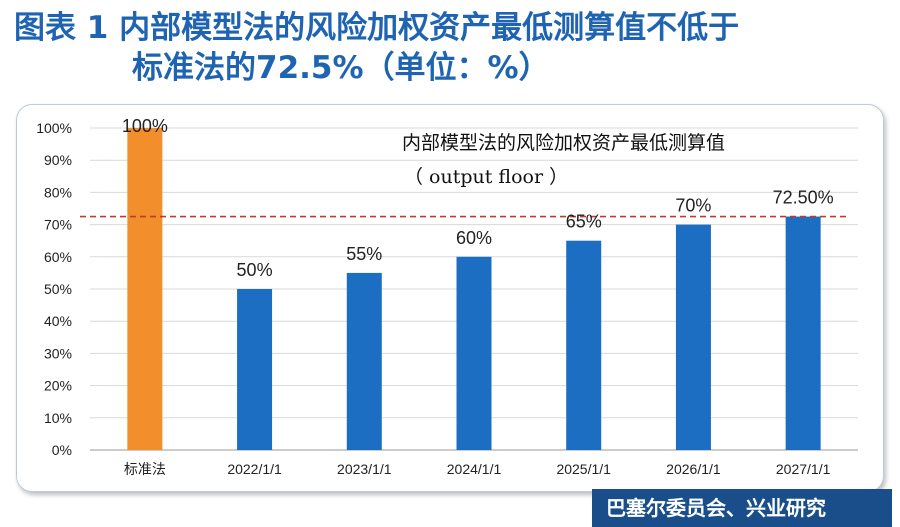  Describe the element at coordinates (693, 206) in the screenshot. I see `data-label: 70%` at that location.